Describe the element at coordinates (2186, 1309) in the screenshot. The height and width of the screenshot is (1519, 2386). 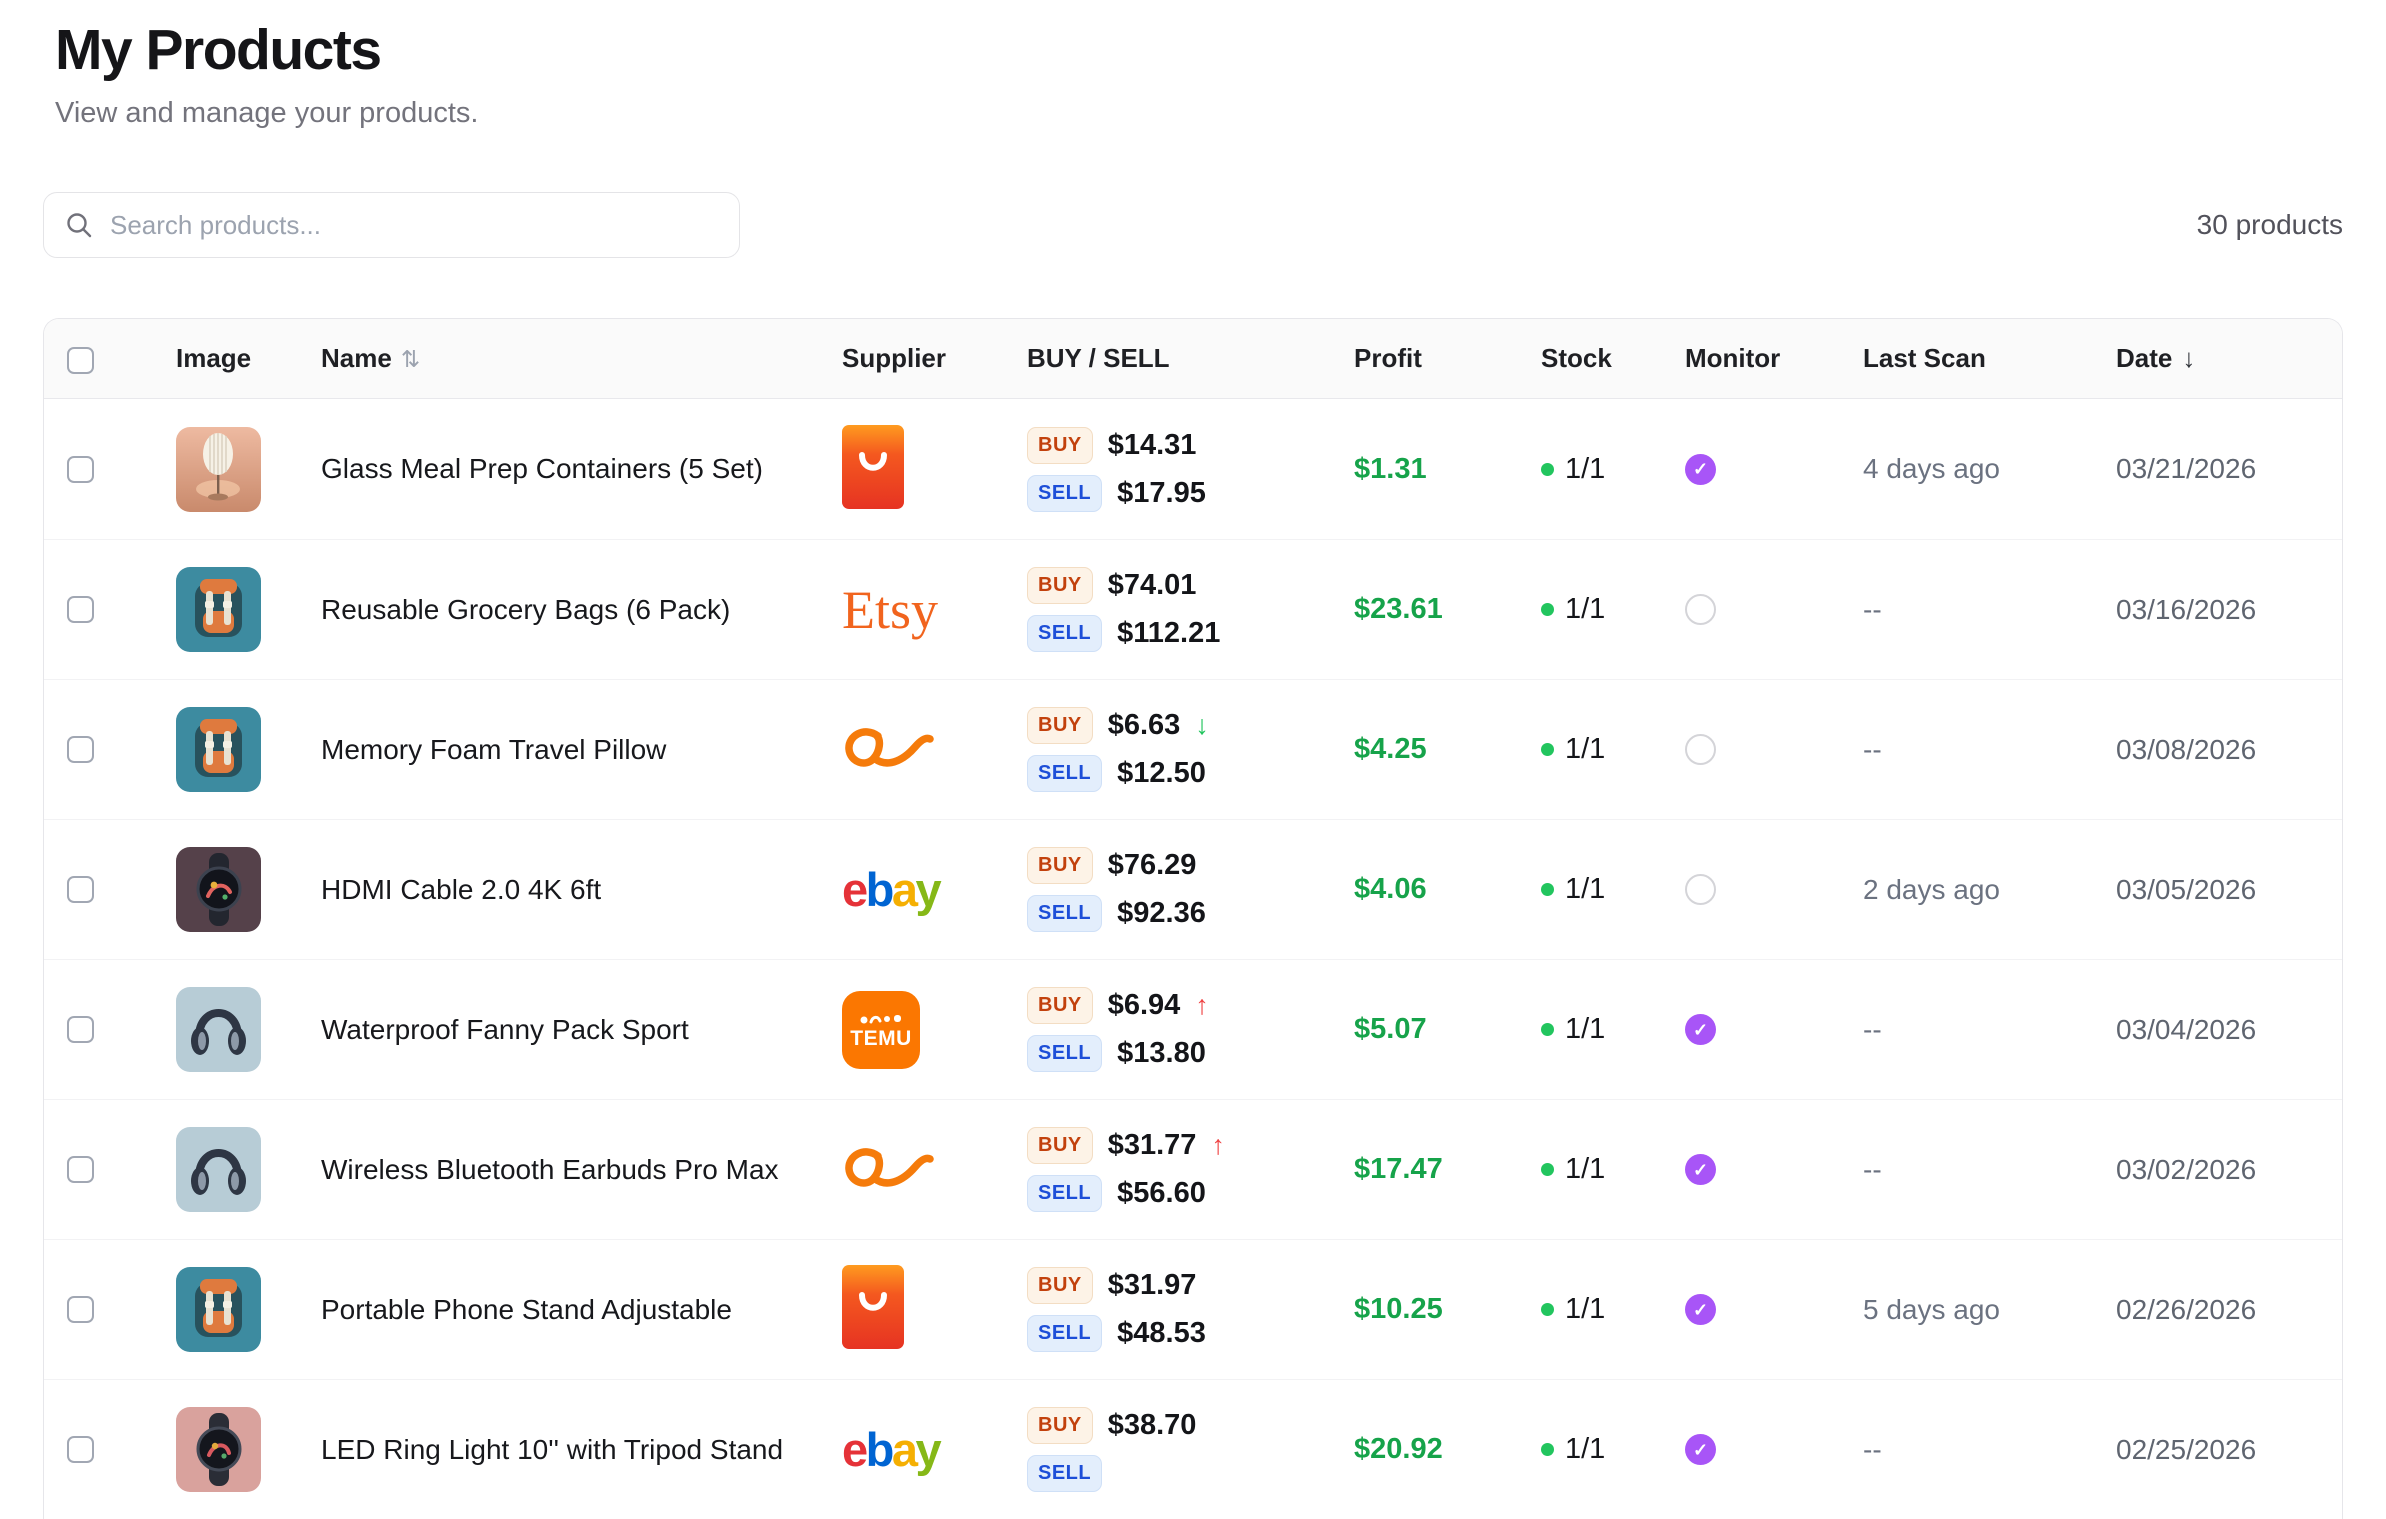
I see `date-value: 02/26/2026` at that location.